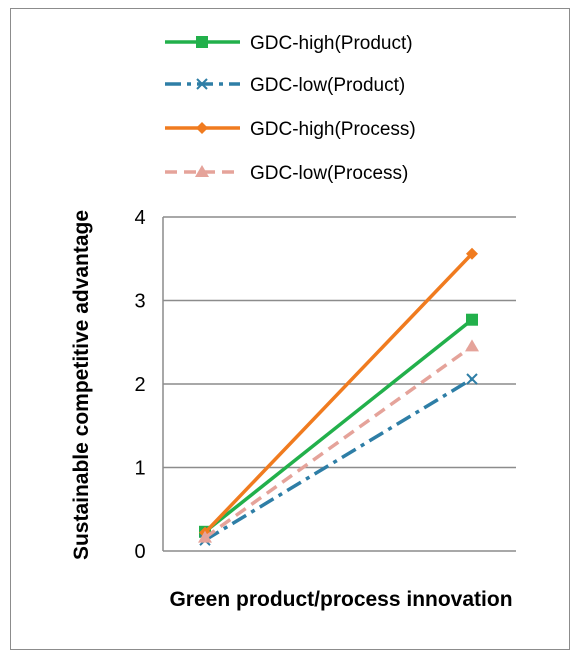 Image resolution: width=583 pixels, height=665 pixels. I want to click on y-axis-title: Sustainable competitive advantage, so click(81, 385).